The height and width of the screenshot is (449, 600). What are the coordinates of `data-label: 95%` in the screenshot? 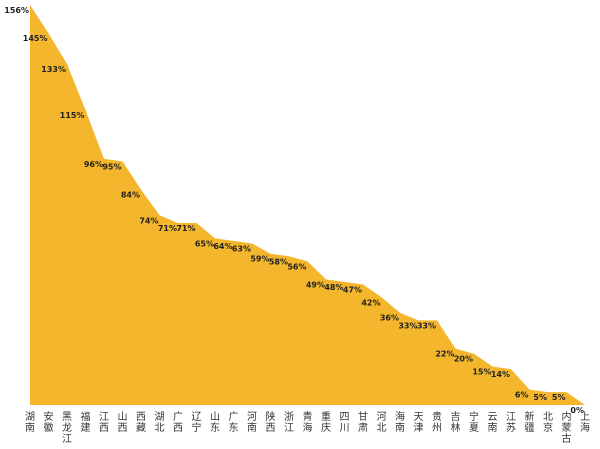 It's located at (111, 166).